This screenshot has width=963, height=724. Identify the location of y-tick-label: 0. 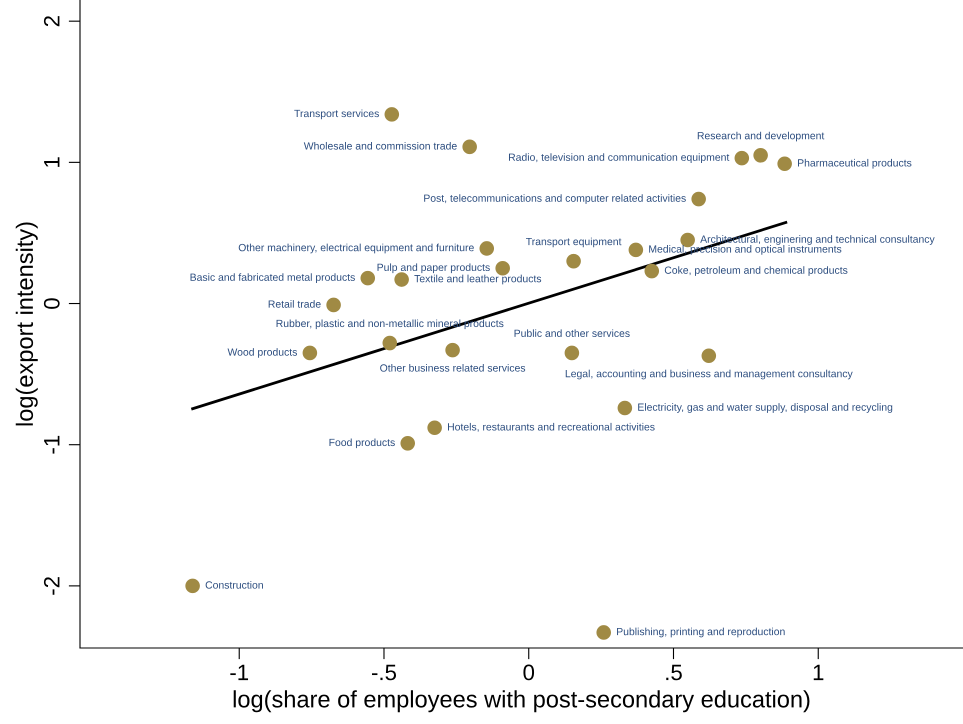
(52, 303).